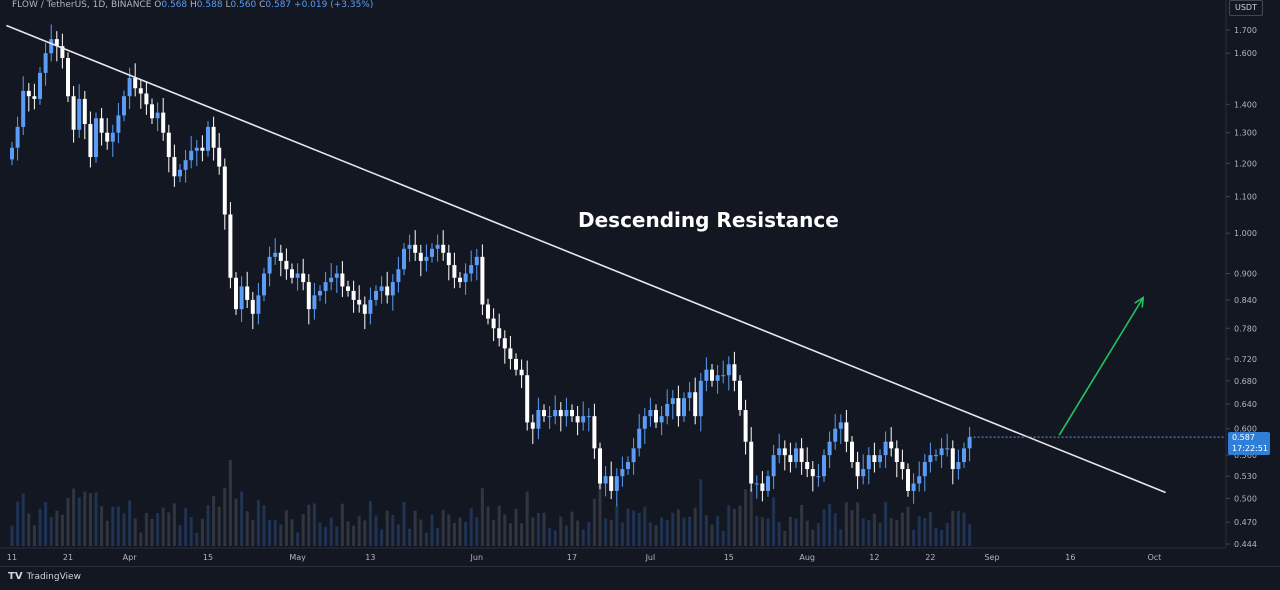 The width and height of the screenshot is (1280, 590). What do you see at coordinates (278, 5) in the screenshot?
I see `close-value: 0.587` at bounding box center [278, 5].